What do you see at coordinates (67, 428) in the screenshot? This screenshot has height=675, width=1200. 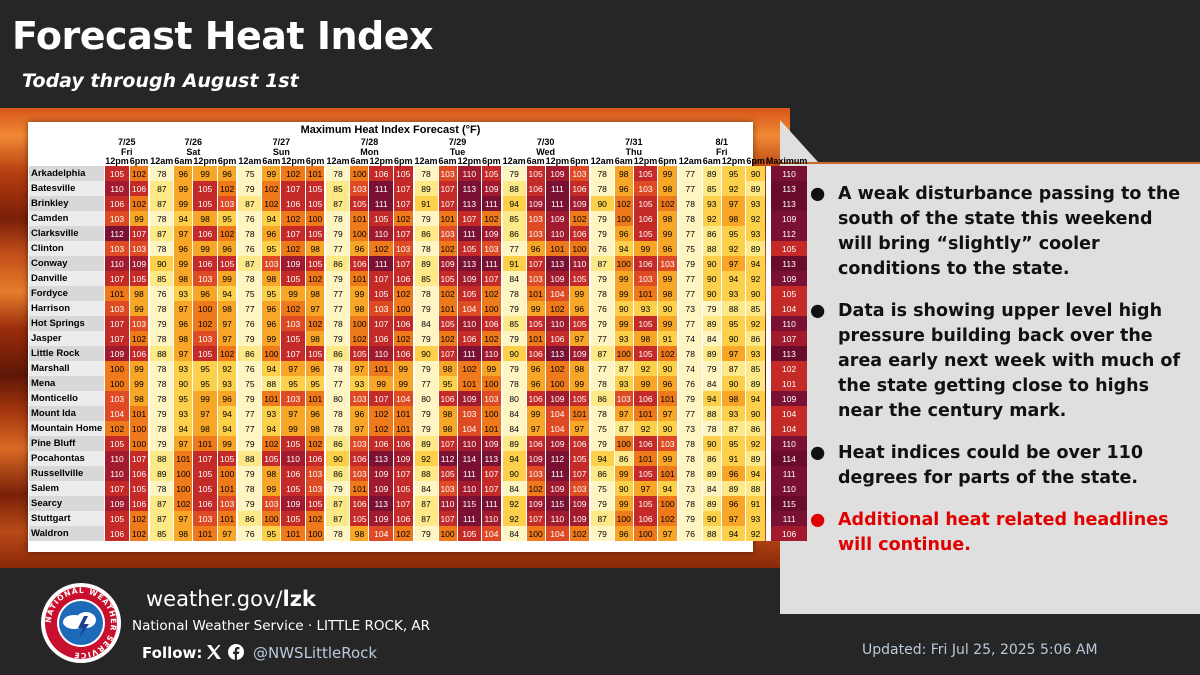 I see `city-name: Mountain Home` at bounding box center [67, 428].